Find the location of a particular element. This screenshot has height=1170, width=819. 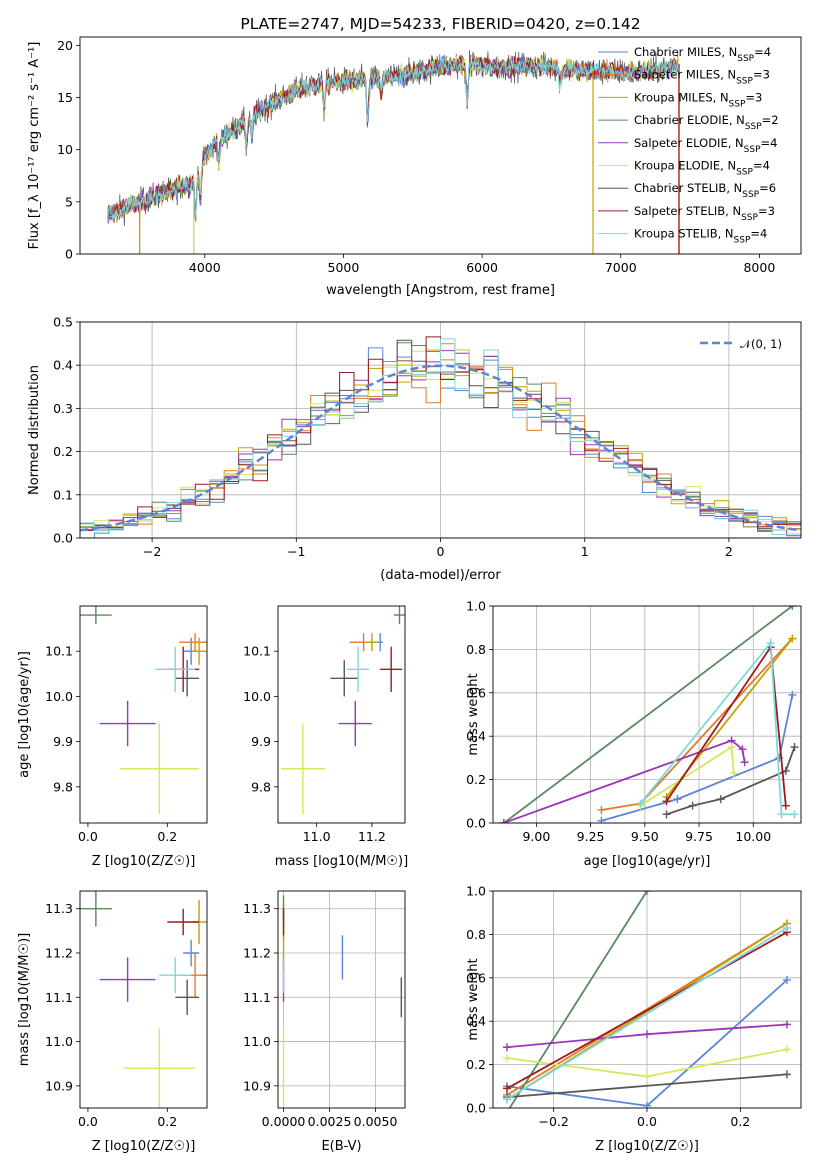

series-kroupa_stelib is located at coordinates (717, 728).